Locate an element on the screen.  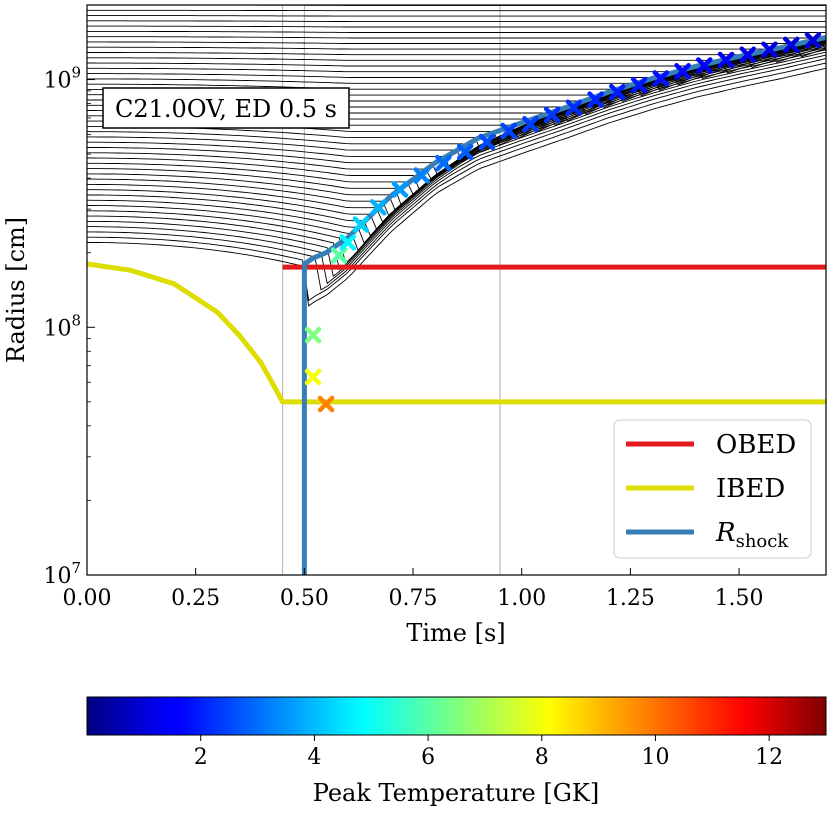
model-annotation: C21.0OV, ED 0.5 s is located at coordinates (226, 109).